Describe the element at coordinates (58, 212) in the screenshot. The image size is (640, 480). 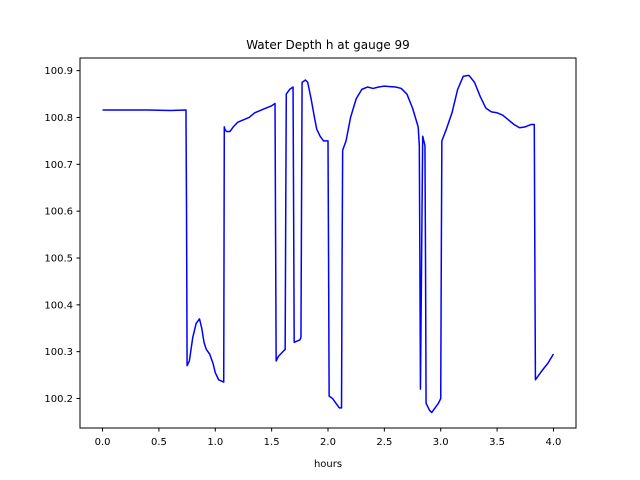
I see `y-tick-label: 100.6` at that location.